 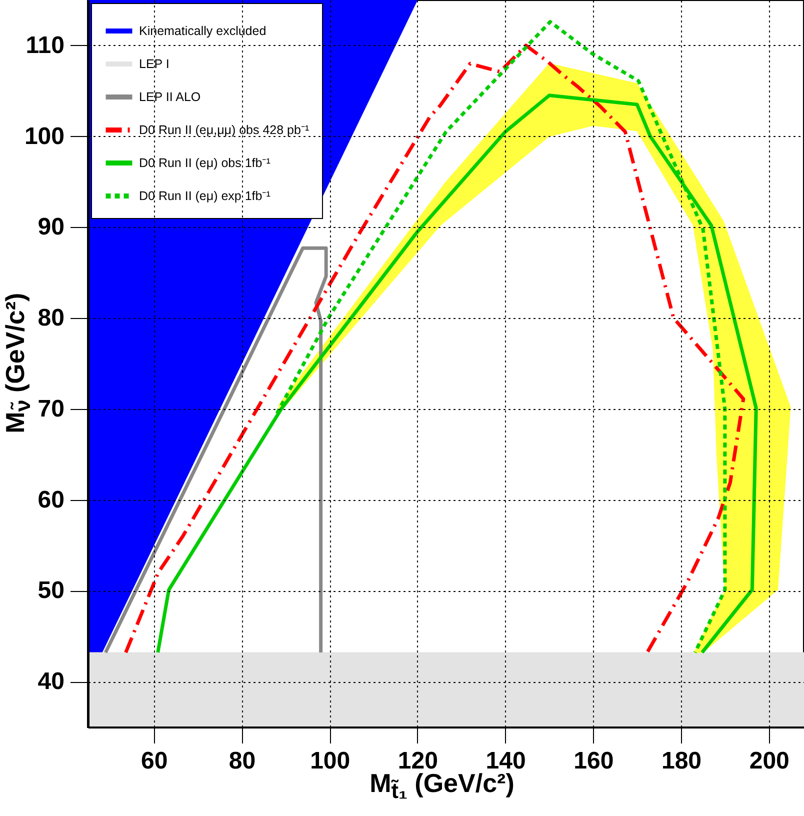 What do you see at coordinates (51, 227) in the screenshot?
I see `y-tick-label: 90` at bounding box center [51, 227].